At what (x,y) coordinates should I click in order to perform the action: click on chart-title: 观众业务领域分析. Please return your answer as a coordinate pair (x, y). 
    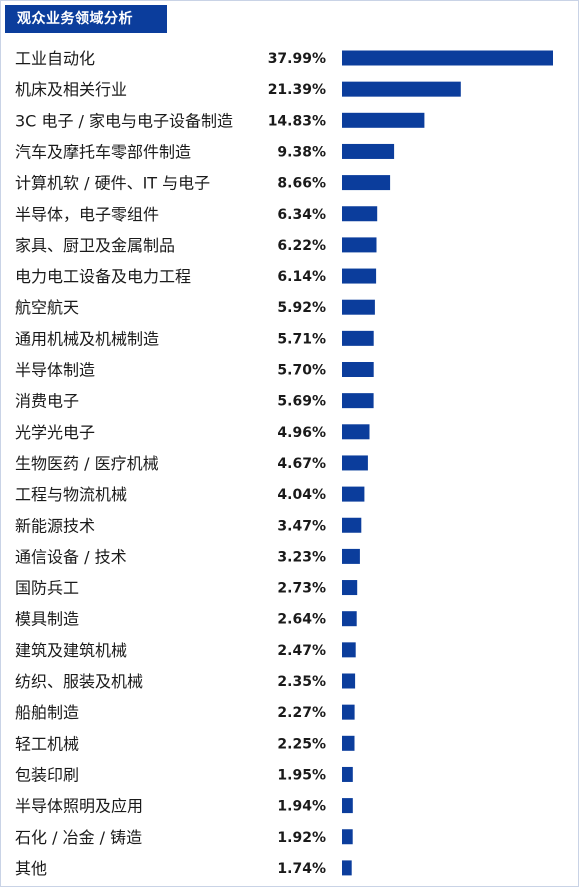
    Looking at the image, I should click on (86, 19).